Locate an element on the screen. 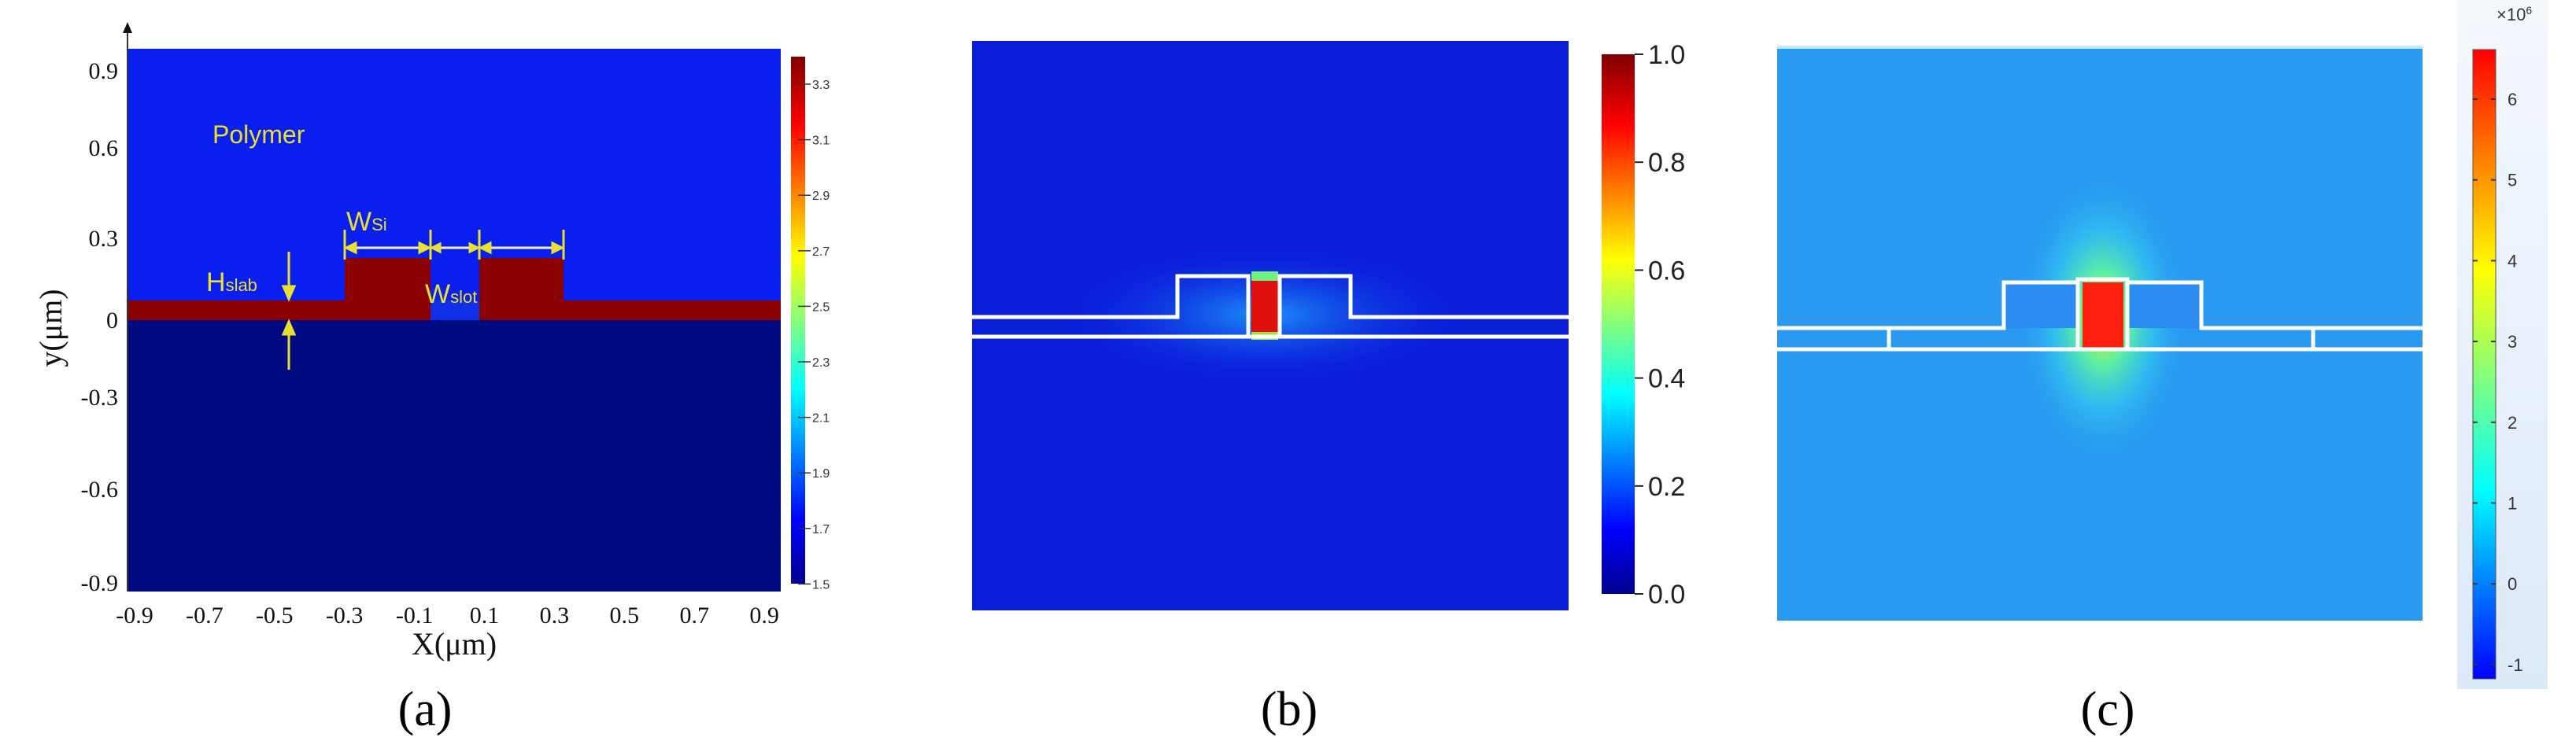 The width and height of the screenshot is (2576, 752). y-tick-label: -0.9 is located at coordinates (100, 583).